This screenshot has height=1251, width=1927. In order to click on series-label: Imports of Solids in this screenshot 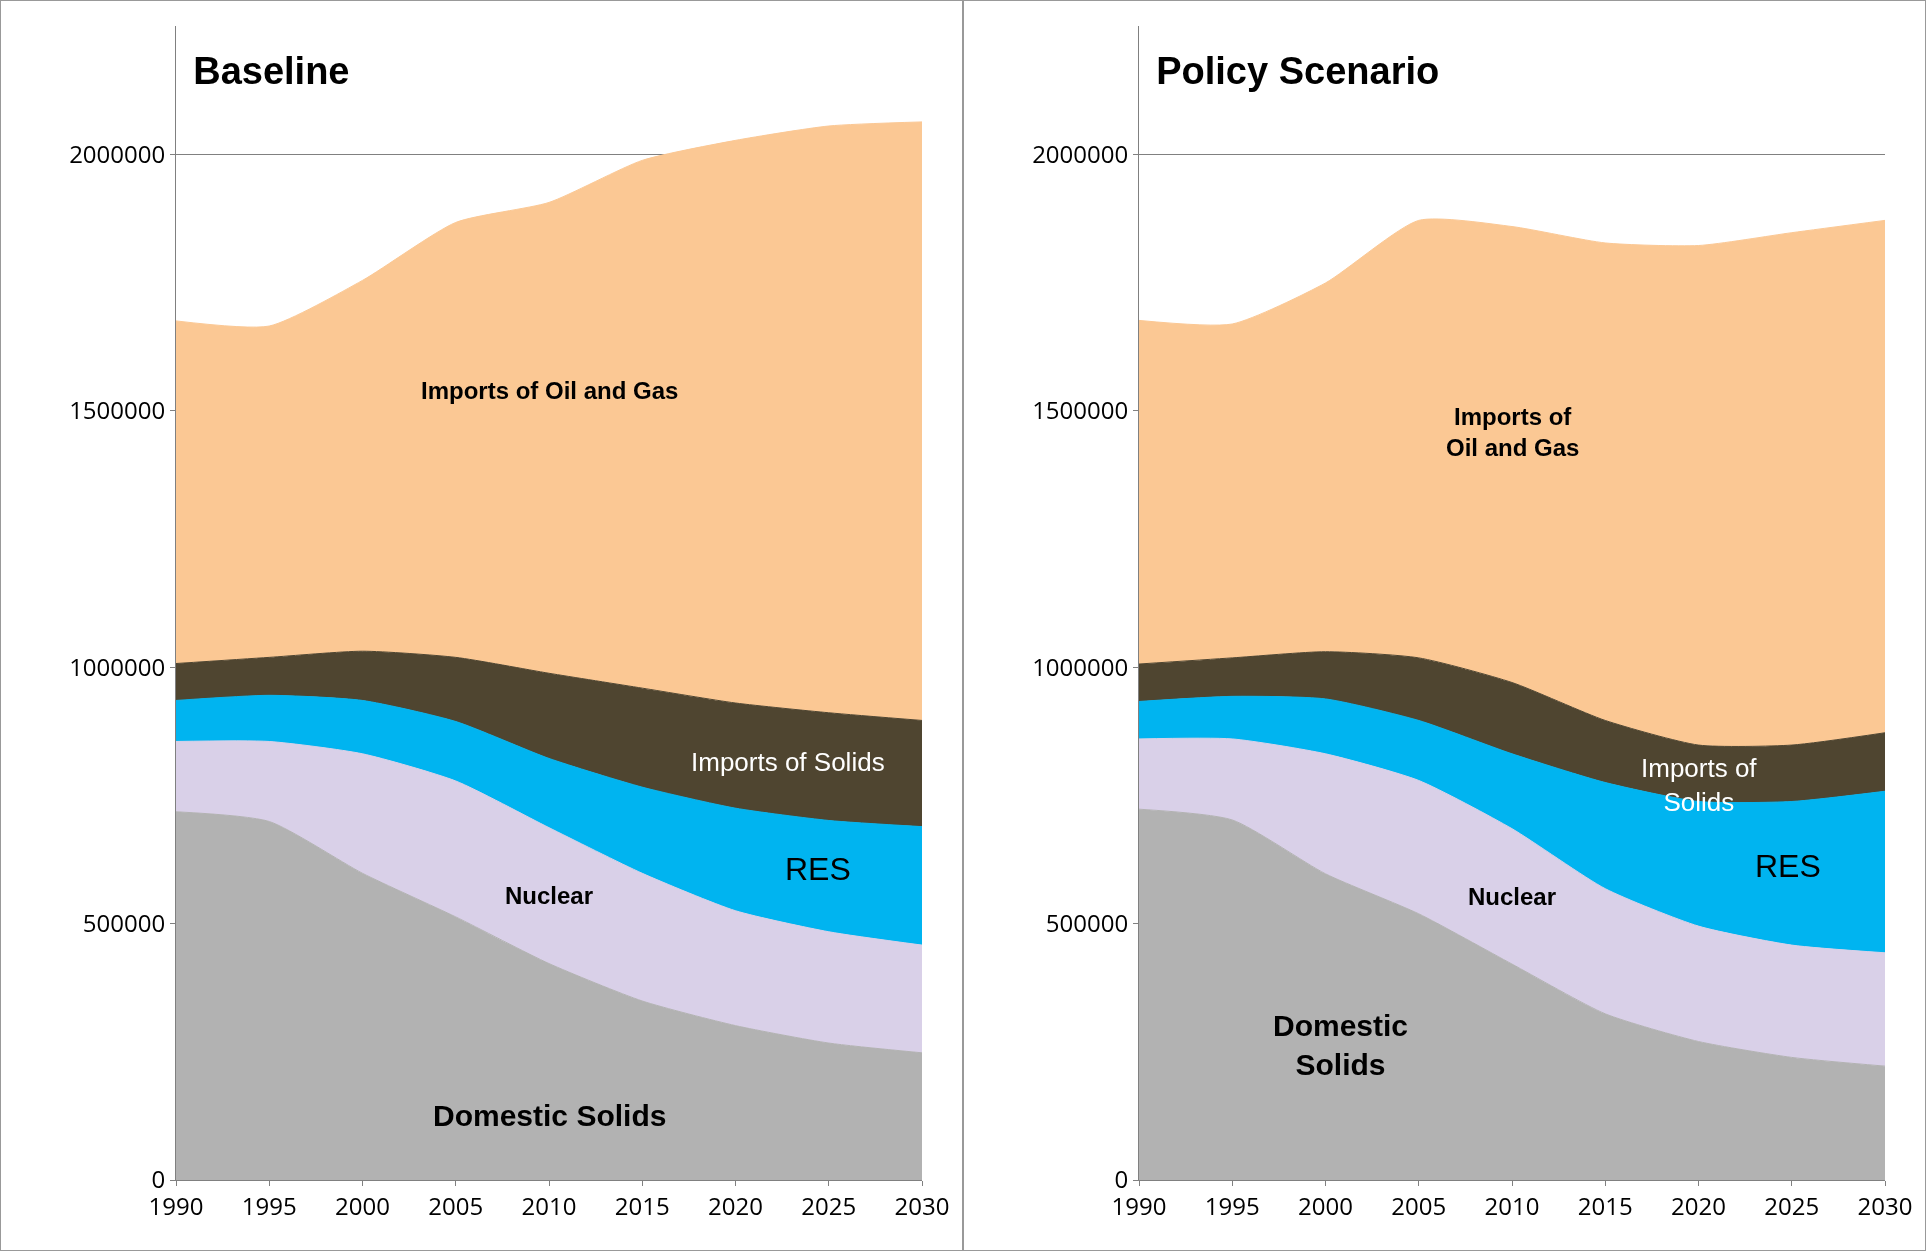, I will do `click(788, 762)`.